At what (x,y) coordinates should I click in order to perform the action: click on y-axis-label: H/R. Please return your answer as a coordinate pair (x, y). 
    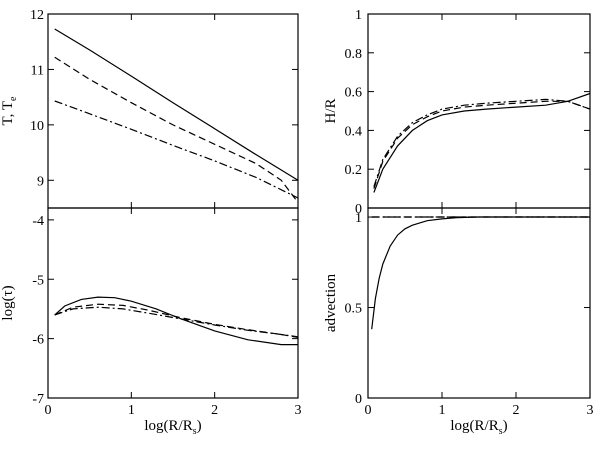
    Looking at the image, I should click on (331, 110).